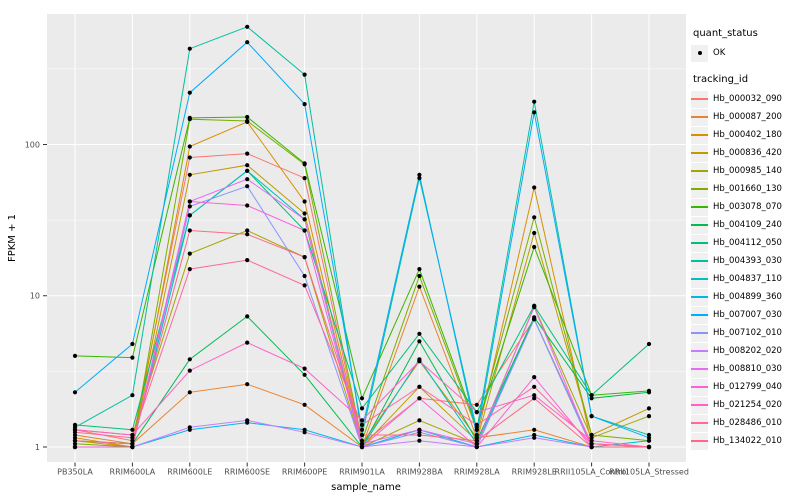 The image size is (800, 500). Describe the element at coordinates (745, 405) in the screenshot. I see `legend-item-Hb_021254_020: Hb_021254_020` at that location.